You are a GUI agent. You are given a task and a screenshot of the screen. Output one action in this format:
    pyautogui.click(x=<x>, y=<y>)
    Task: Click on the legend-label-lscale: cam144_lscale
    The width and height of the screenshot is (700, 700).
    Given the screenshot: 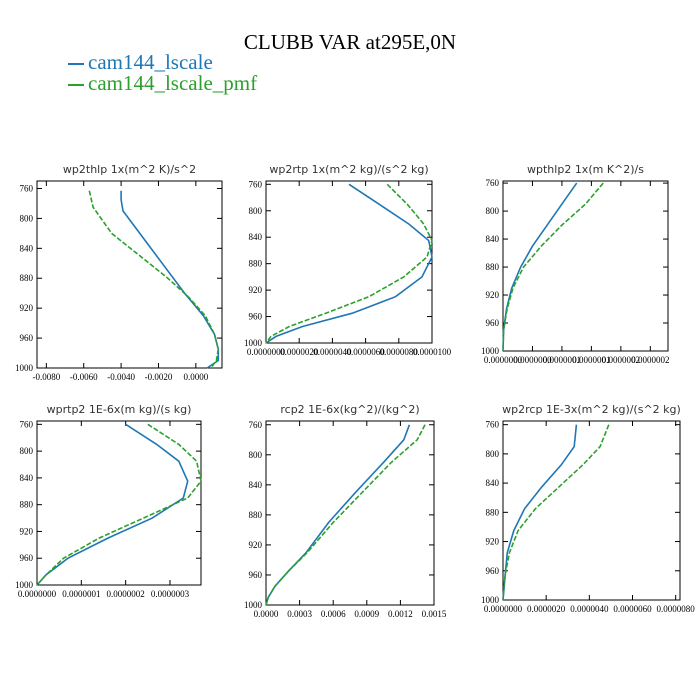 What is the action you would take?
    pyautogui.click(x=150, y=62)
    